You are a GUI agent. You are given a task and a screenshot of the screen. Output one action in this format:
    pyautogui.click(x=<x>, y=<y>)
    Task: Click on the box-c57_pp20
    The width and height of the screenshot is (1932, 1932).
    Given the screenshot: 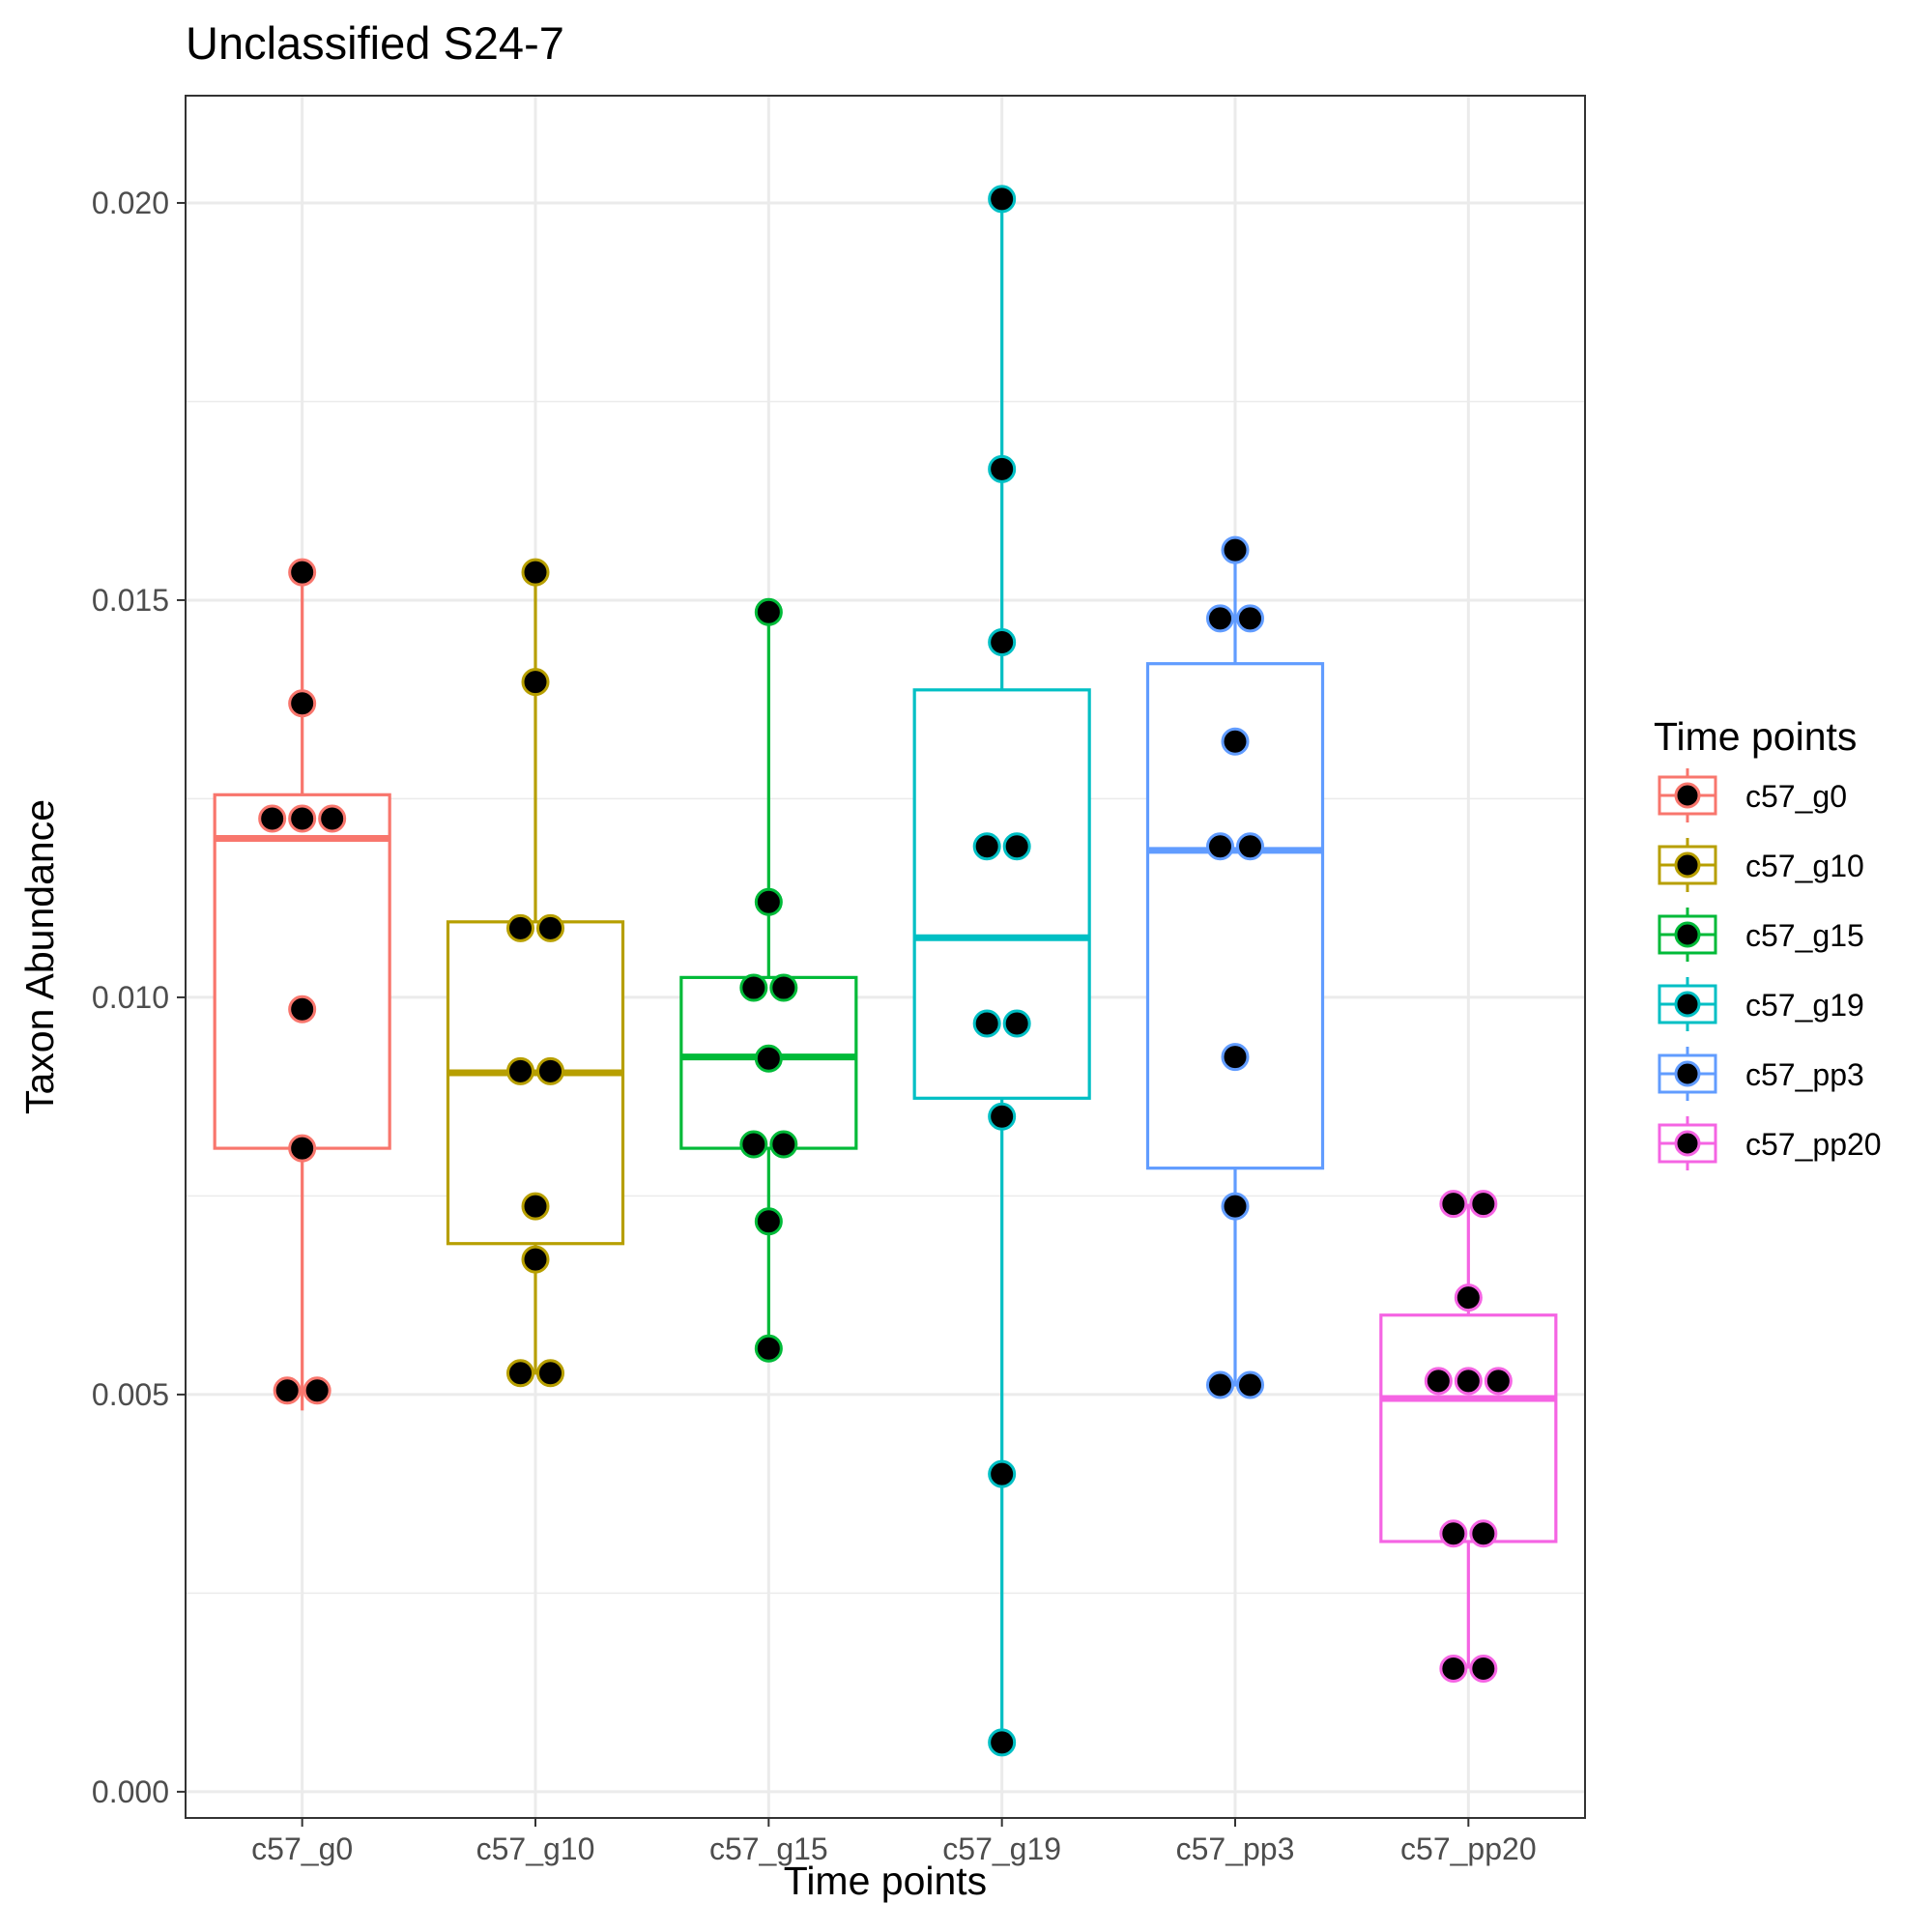 What is the action you would take?
    pyautogui.click(x=1468, y=1436)
    